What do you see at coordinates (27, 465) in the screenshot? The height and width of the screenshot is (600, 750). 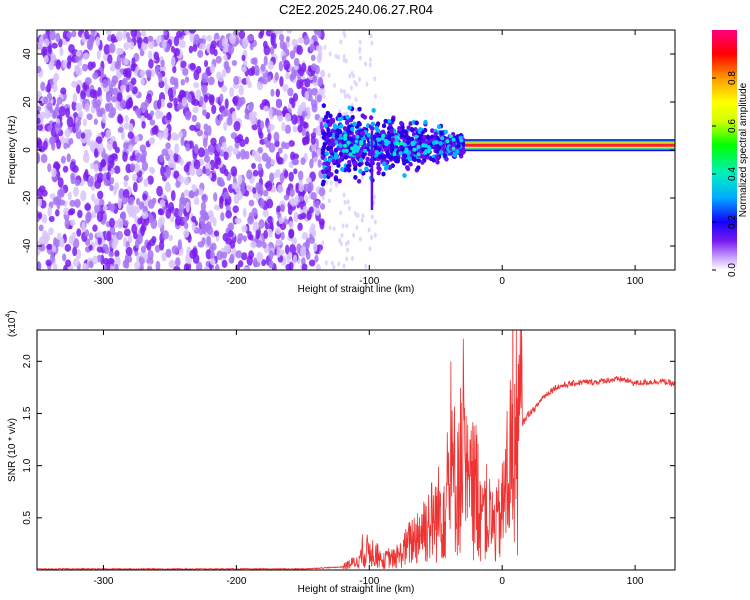 I see `y-tick-label: 1.0` at bounding box center [27, 465].